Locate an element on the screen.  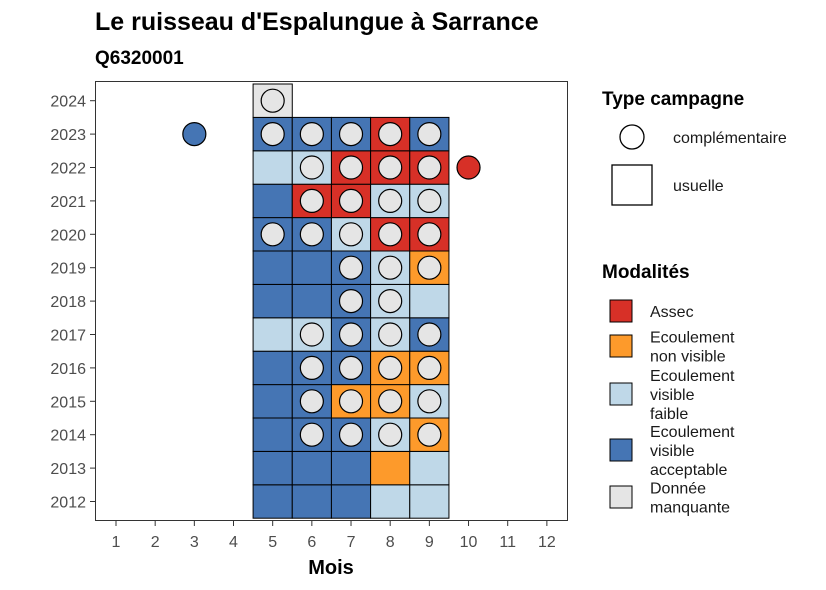
legend-key-usuelle is located at coordinates (632, 185).